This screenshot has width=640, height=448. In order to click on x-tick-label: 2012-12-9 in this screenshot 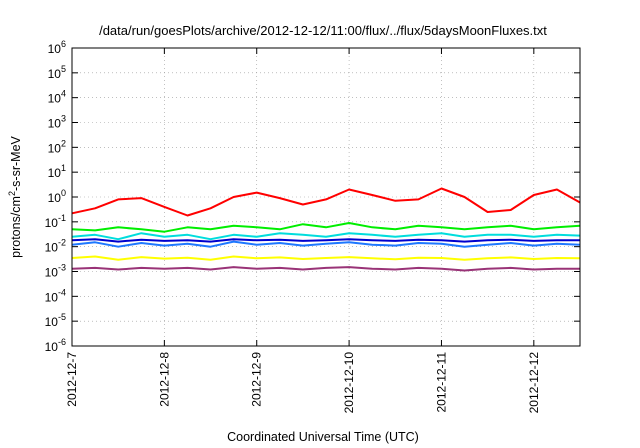, I will do `click(257, 379)`.